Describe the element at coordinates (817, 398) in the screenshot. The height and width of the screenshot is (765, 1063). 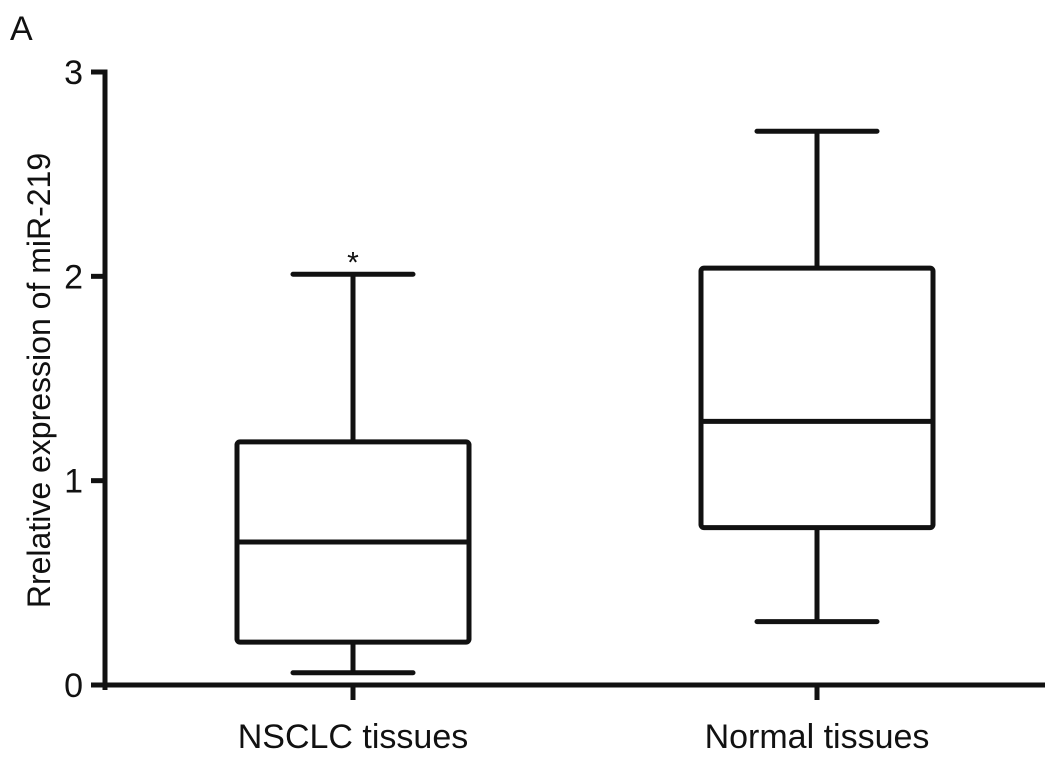
I see `iqr-box` at that location.